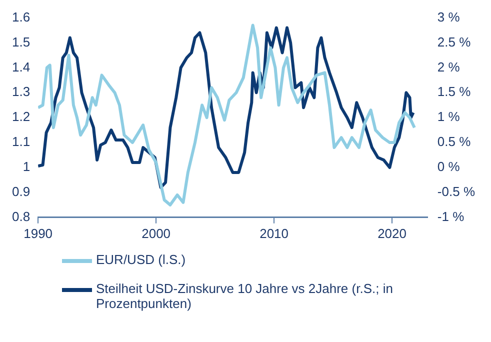 This screenshot has height=342, width=491. I want to click on y-tick-label: 1.3, so click(21, 92).